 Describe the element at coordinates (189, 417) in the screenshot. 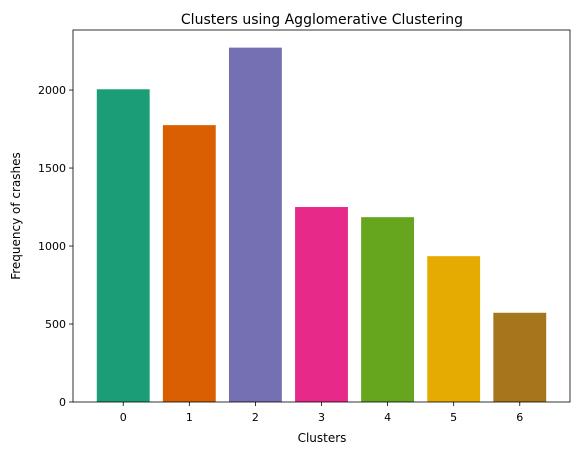

I see `x-tick-label: 1` at that location.